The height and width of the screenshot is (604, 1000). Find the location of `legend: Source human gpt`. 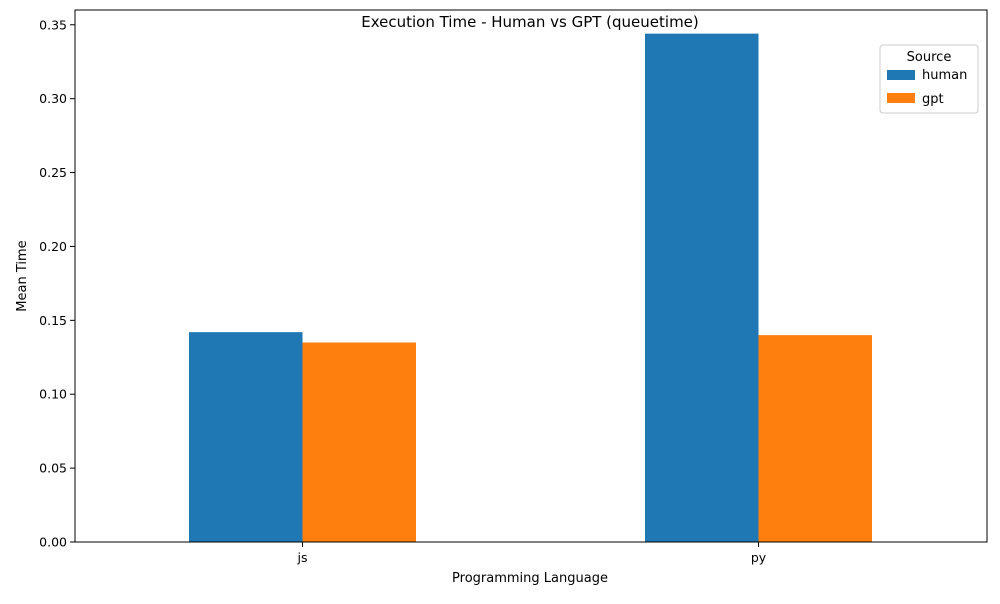

legend: Source human gpt is located at coordinates (929, 79).